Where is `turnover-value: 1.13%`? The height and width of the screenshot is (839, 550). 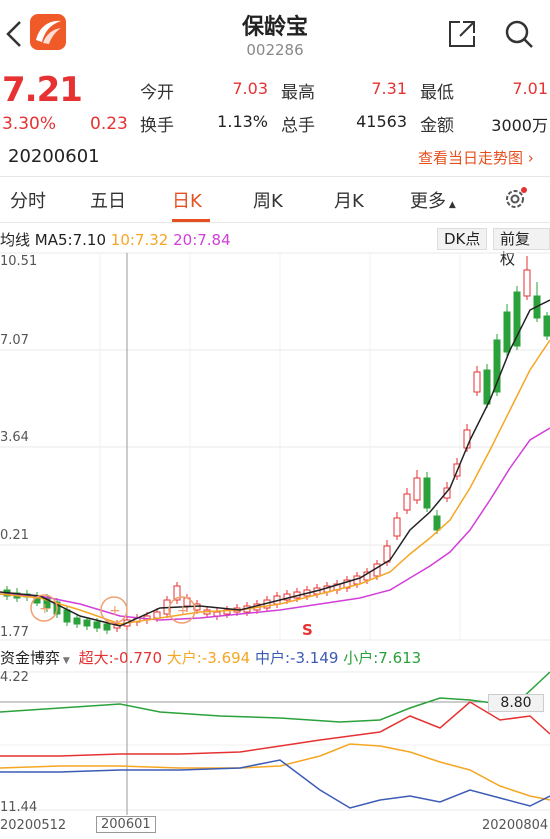
turnover-value: 1.13% is located at coordinates (242, 121).